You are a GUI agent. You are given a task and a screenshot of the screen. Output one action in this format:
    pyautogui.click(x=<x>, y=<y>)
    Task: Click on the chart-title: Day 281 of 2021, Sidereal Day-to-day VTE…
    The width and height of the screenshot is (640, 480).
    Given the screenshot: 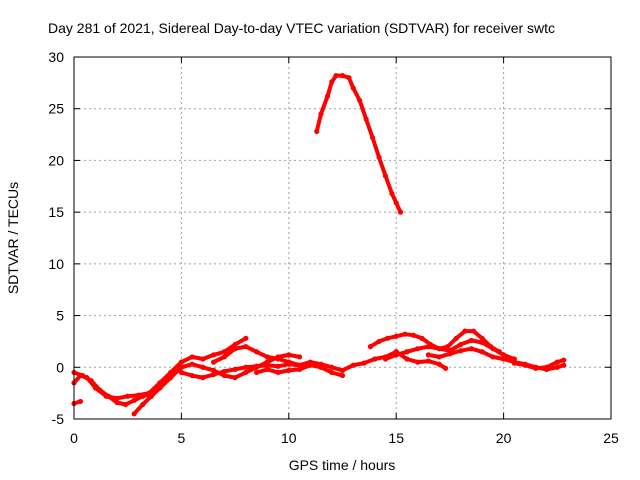 What is the action you would take?
    pyautogui.click(x=301, y=28)
    